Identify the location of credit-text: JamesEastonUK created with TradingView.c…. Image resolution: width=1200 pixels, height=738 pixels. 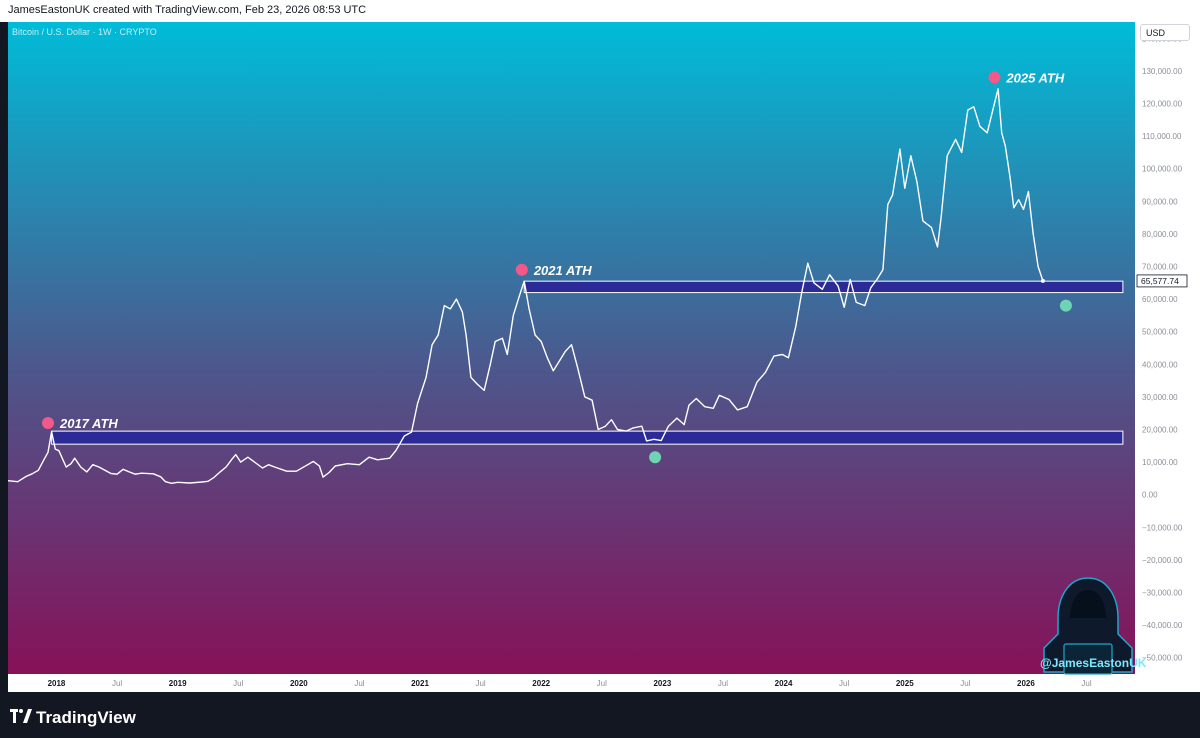
(187, 10).